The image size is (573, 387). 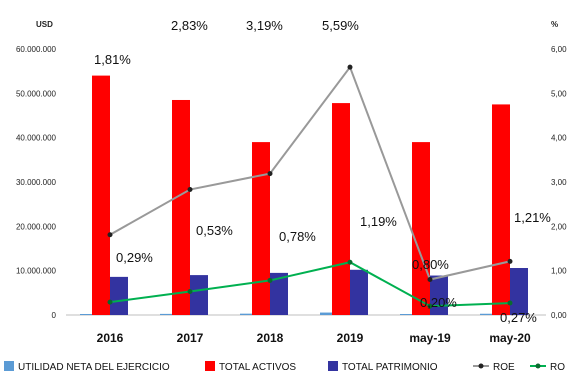 I want to click on y-left-tick-label: 10.000.000, so click(x=36, y=271).